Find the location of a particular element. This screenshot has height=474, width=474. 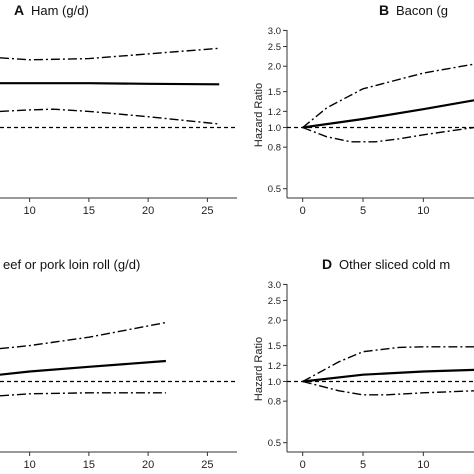

panel-a-x-tick-label: 20 is located at coordinates (148, 211).